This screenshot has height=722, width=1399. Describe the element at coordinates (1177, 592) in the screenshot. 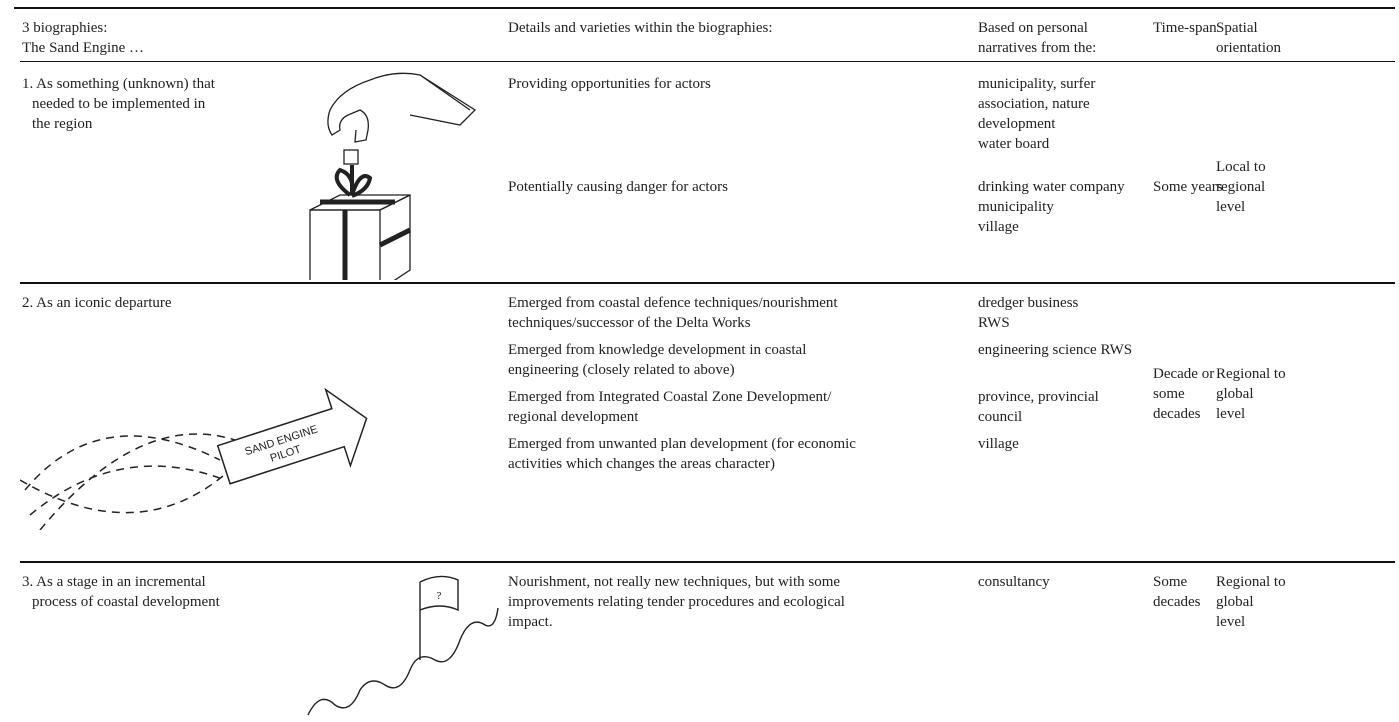

I see `time-span: Some decades` at that location.